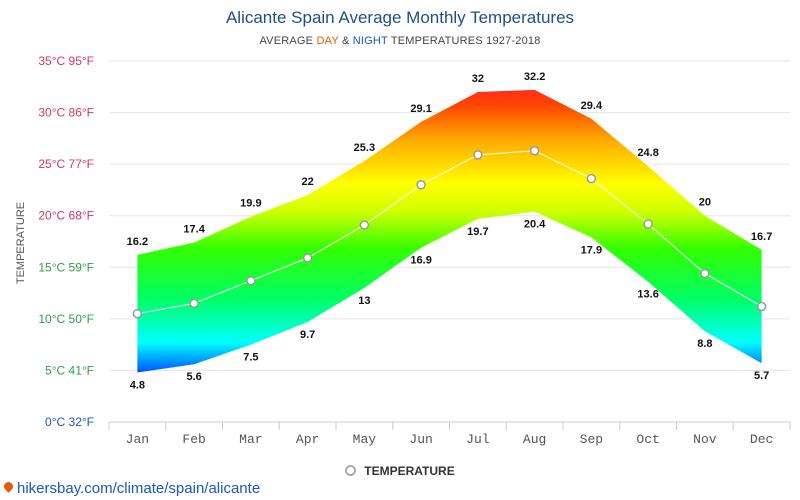  What do you see at coordinates (409, 471) in the screenshot?
I see `legend-label: TEMPERATURE` at bounding box center [409, 471].